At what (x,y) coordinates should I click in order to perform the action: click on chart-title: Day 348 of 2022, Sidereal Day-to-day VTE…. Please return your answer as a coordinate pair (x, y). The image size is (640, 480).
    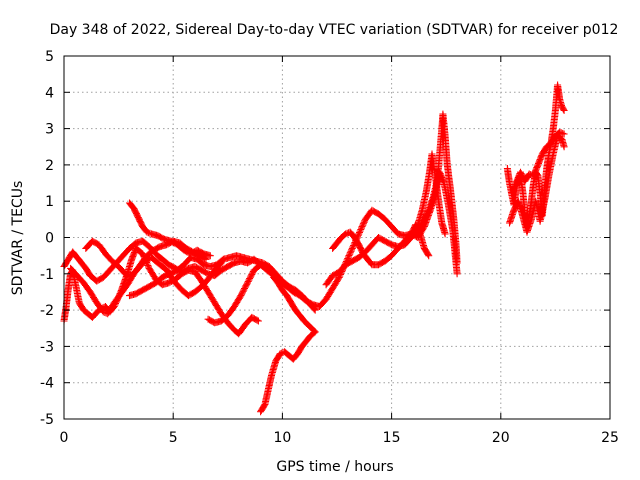
    Looking at the image, I should click on (334, 30).